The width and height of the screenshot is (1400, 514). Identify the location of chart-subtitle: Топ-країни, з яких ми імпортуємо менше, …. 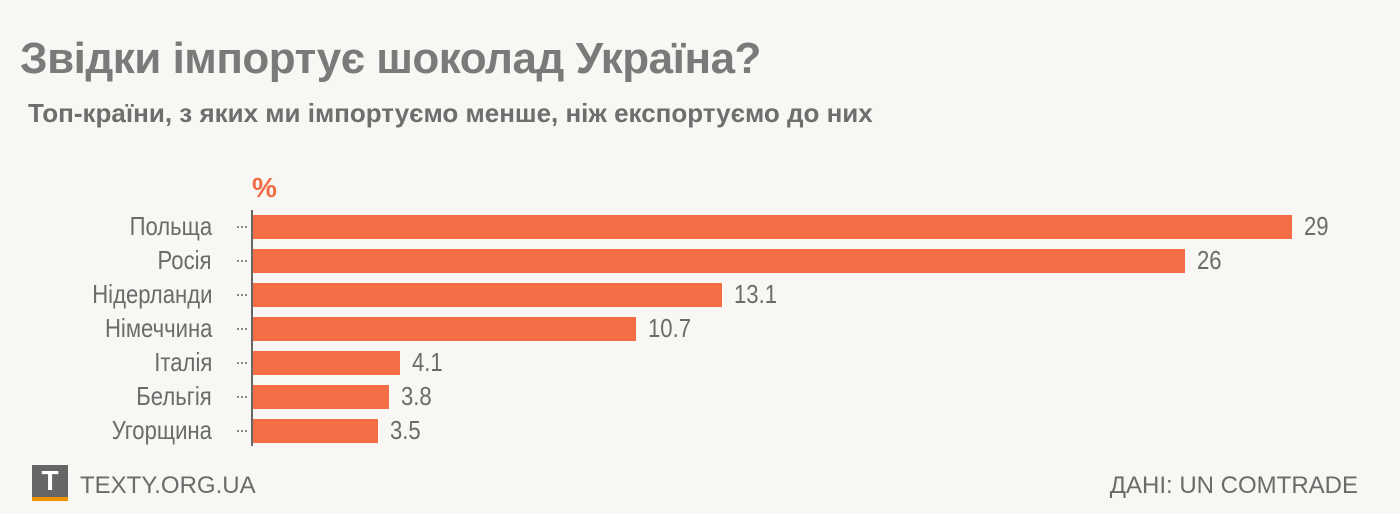
(450, 113).